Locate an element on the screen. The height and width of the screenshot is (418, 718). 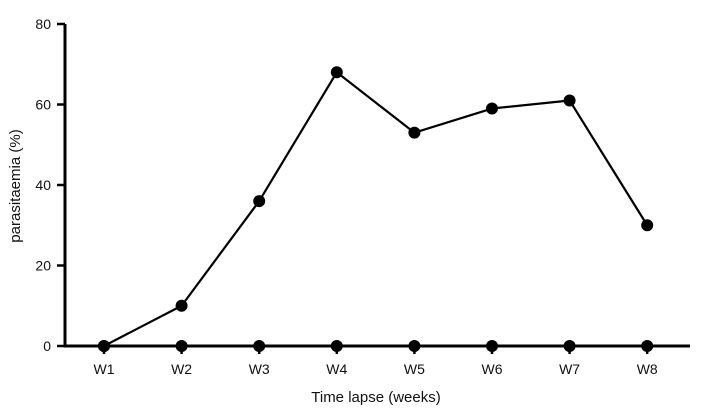
series-1-point-w8 is located at coordinates (647, 225).